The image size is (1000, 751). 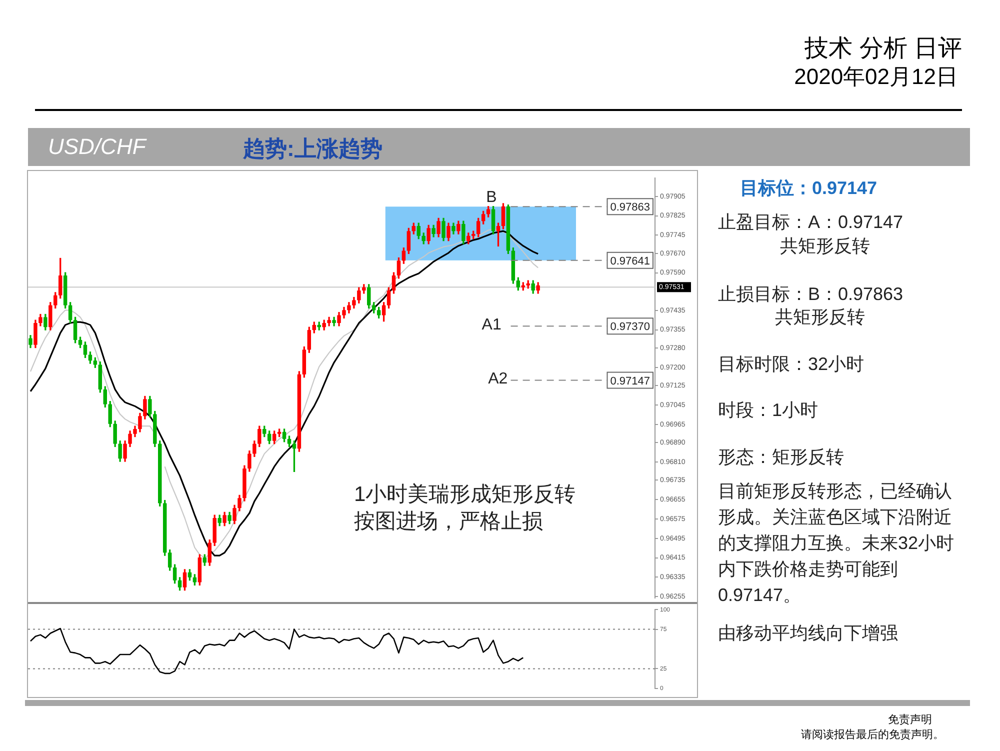 What do you see at coordinates (809, 188) in the screenshot?
I see `text: 目标位：0.97147` at bounding box center [809, 188].